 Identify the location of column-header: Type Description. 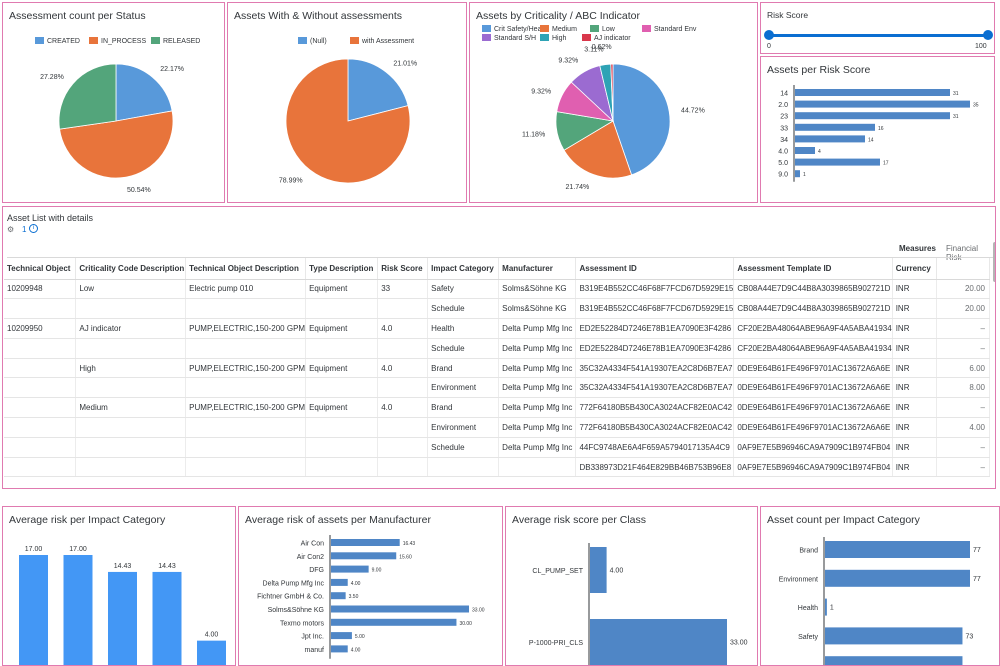
(342, 269).